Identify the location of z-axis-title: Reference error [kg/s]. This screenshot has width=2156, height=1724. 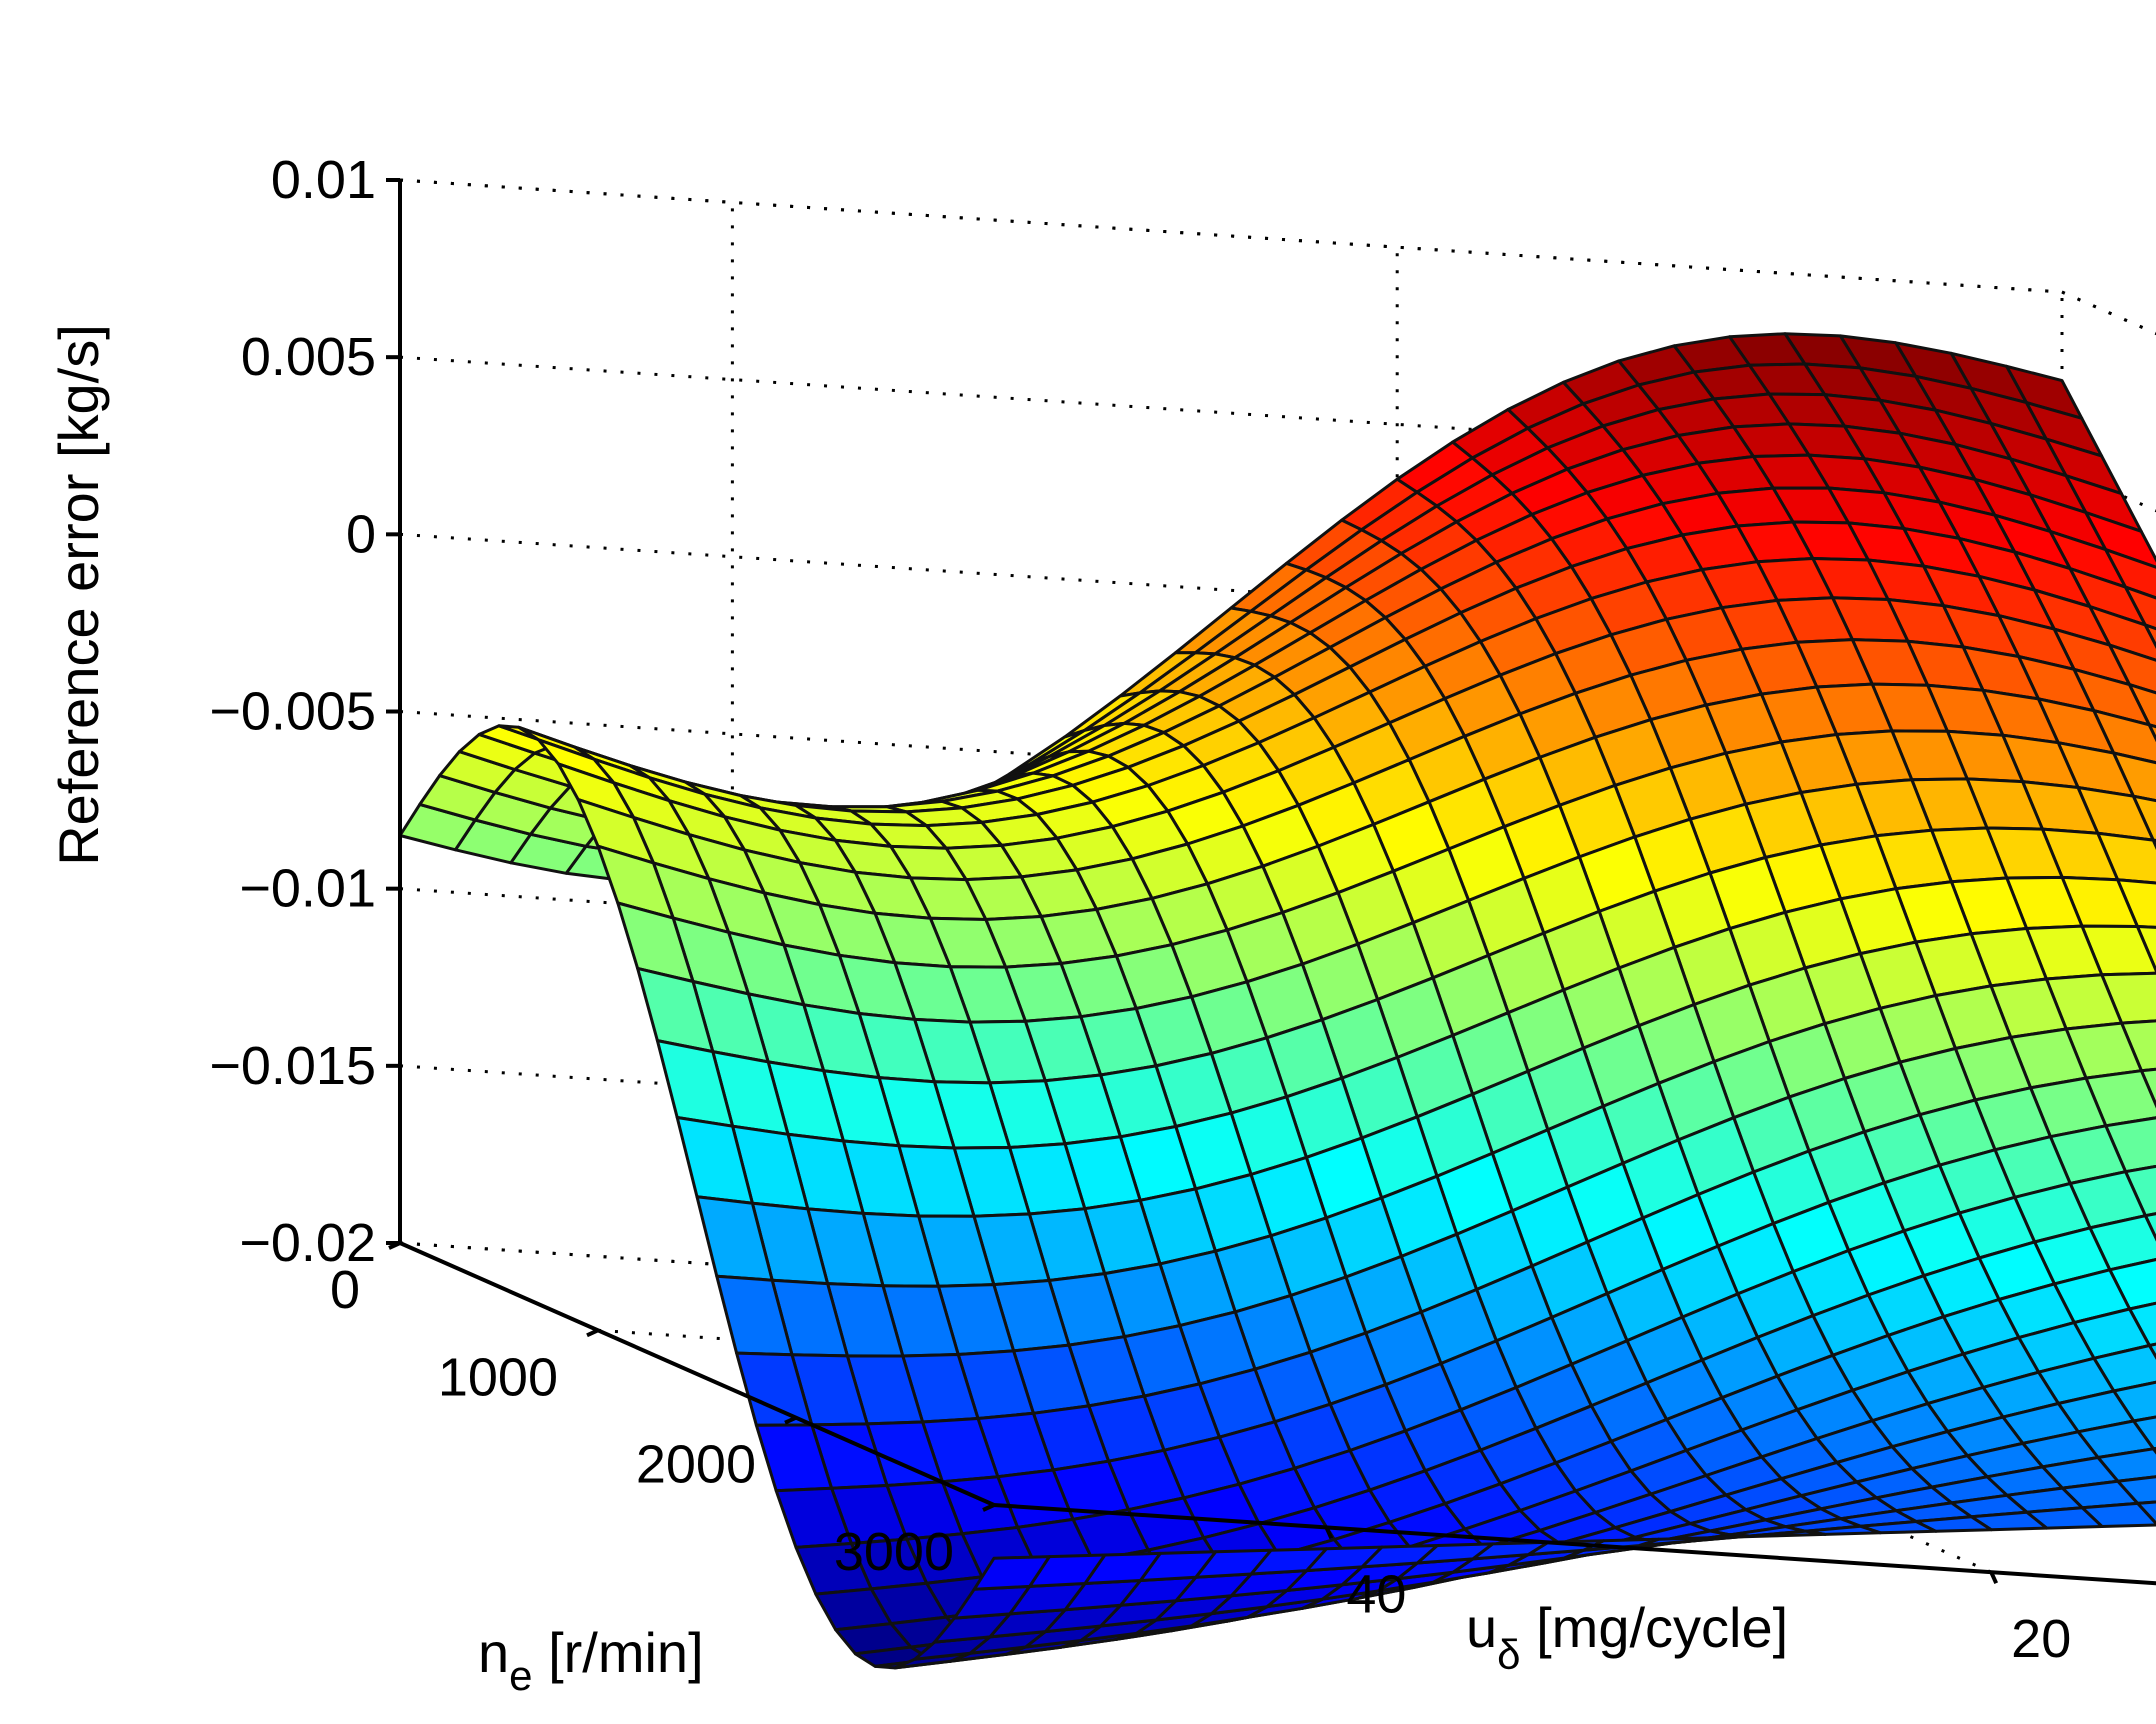
(78, 595).